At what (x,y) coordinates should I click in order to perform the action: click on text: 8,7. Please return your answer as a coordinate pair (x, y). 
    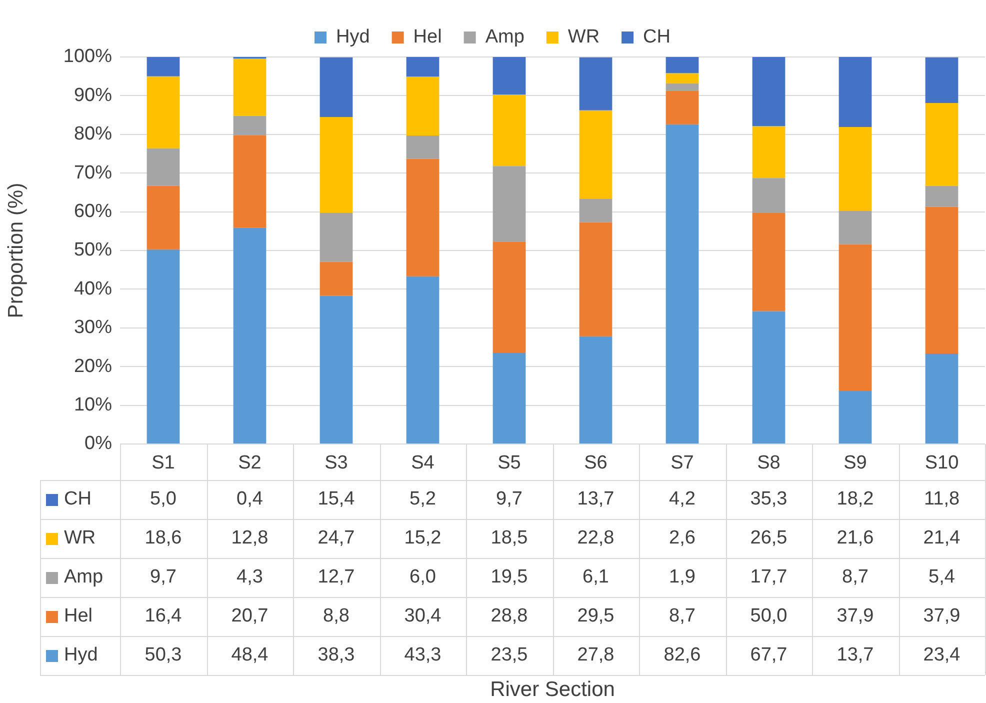
    Looking at the image, I should click on (682, 616).